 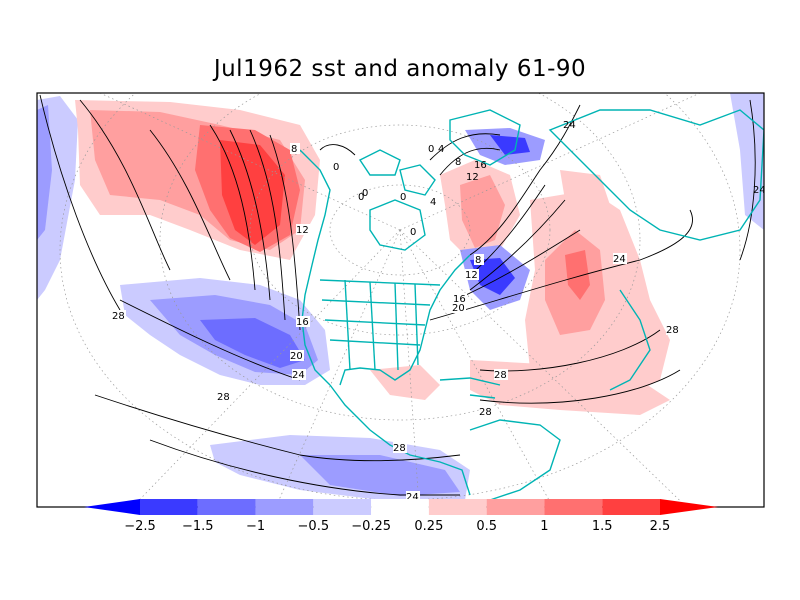 I want to click on contour-label-24-pacific: 24, so click(x=298, y=375).